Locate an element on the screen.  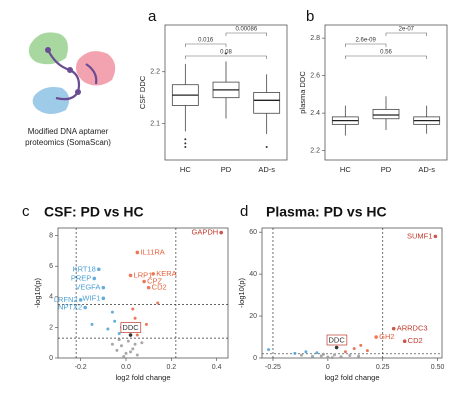
p-value: 0.00086 is located at coordinates (246, 30).